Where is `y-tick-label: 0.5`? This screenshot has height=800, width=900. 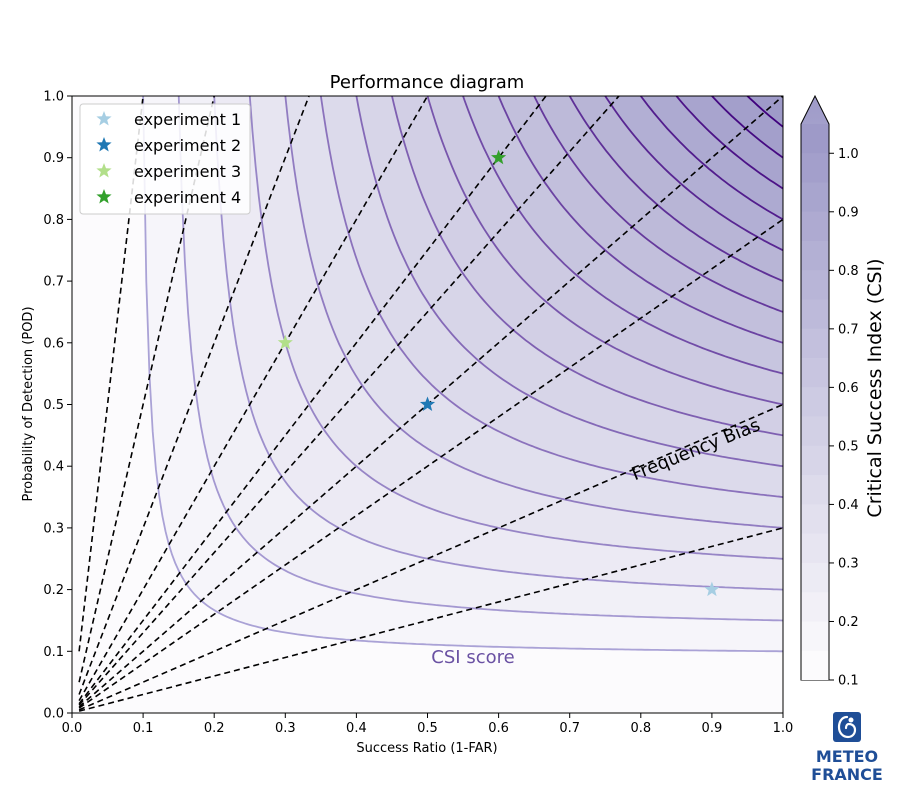 y-tick-label: 0.5 is located at coordinates (53, 405).